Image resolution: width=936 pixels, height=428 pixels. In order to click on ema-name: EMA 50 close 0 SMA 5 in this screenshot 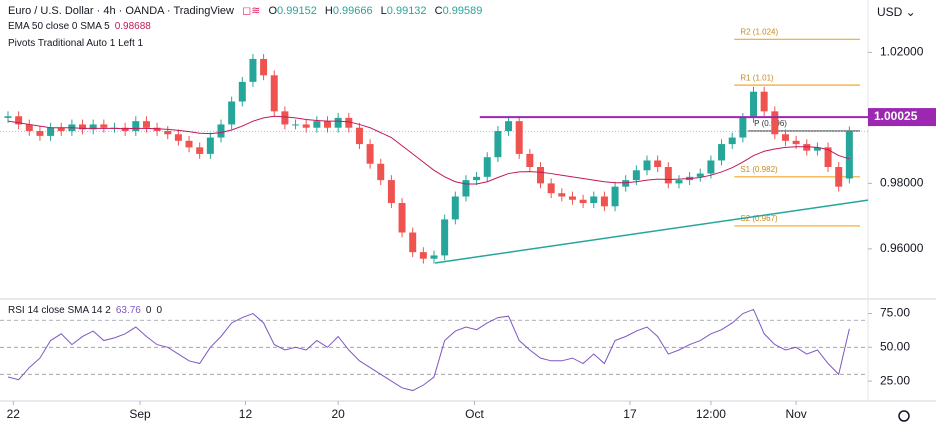, I will do `click(59, 26)`.